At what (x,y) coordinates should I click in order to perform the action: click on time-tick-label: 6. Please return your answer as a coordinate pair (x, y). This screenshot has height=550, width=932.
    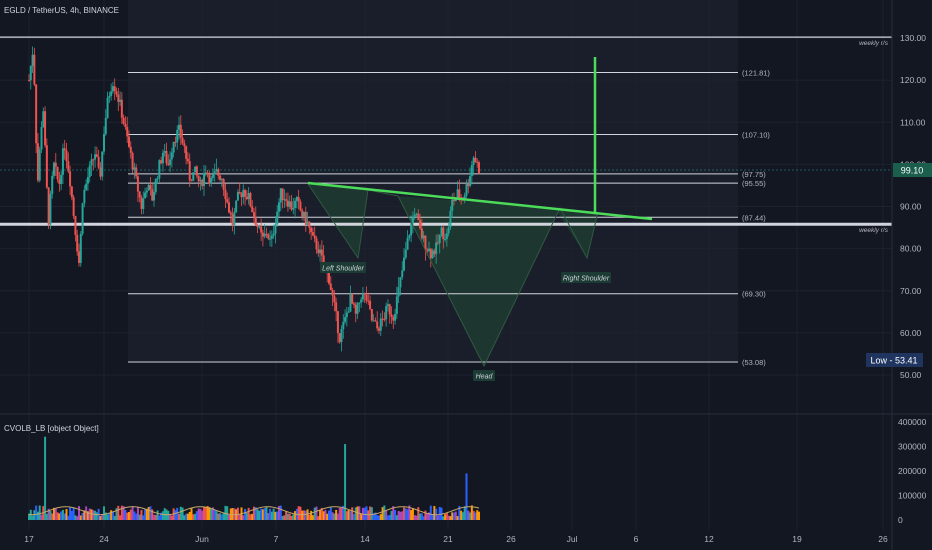
    Looking at the image, I should click on (636, 539).